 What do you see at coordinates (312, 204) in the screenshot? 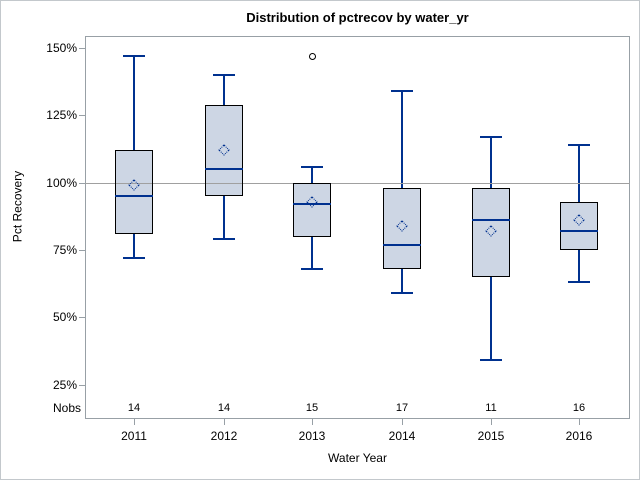
I see `median-line-2013` at bounding box center [312, 204].